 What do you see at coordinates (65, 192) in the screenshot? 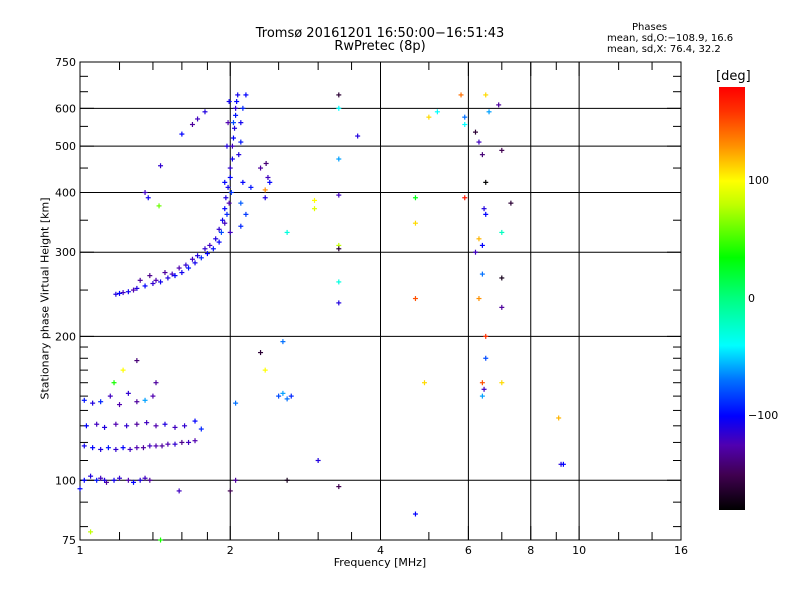
I see `y-tick-label: 400` at bounding box center [65, 192].